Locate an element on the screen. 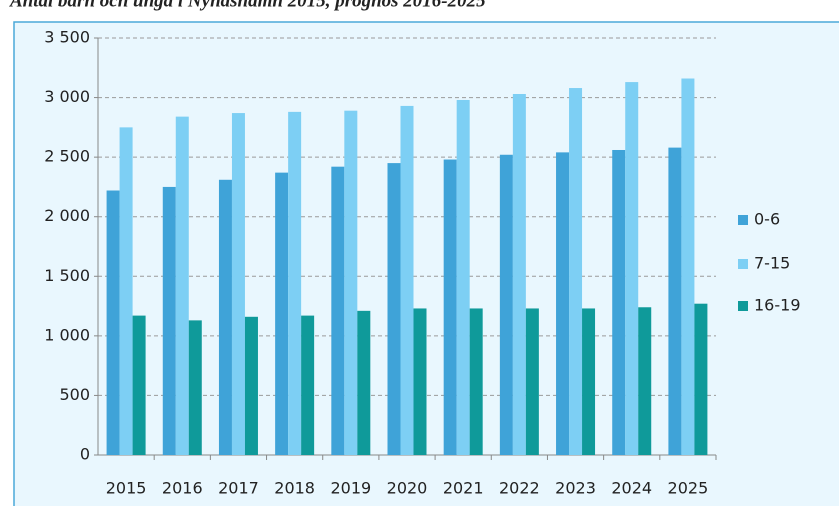 Image resolution: width=839 pixels, height=506 pixels. y-tick-label: 2 000 is located at coordinates (67, 215).